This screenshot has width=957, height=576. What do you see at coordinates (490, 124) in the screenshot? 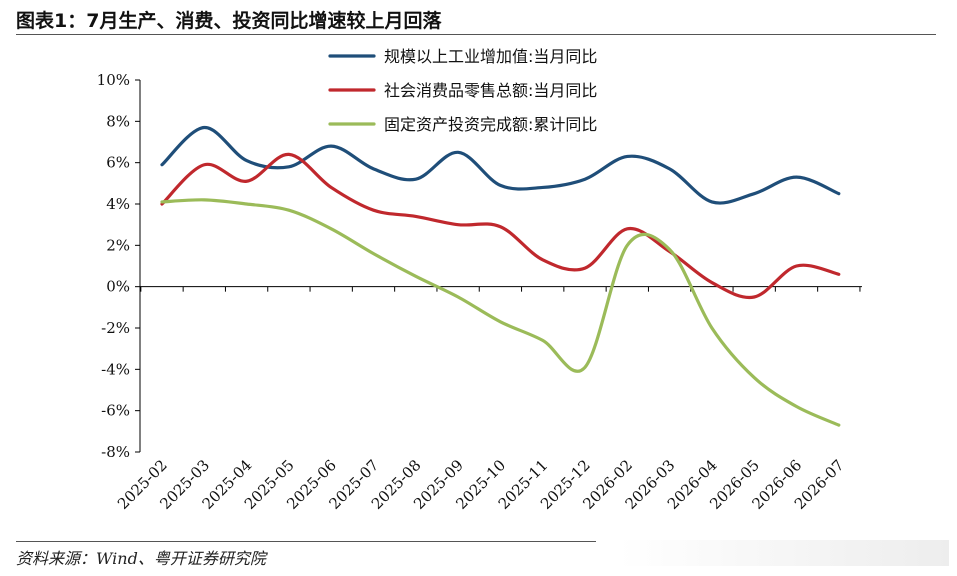
I see `legend-label: 固定资产投资完成额:累计同比` at bounding box center [490, 124].